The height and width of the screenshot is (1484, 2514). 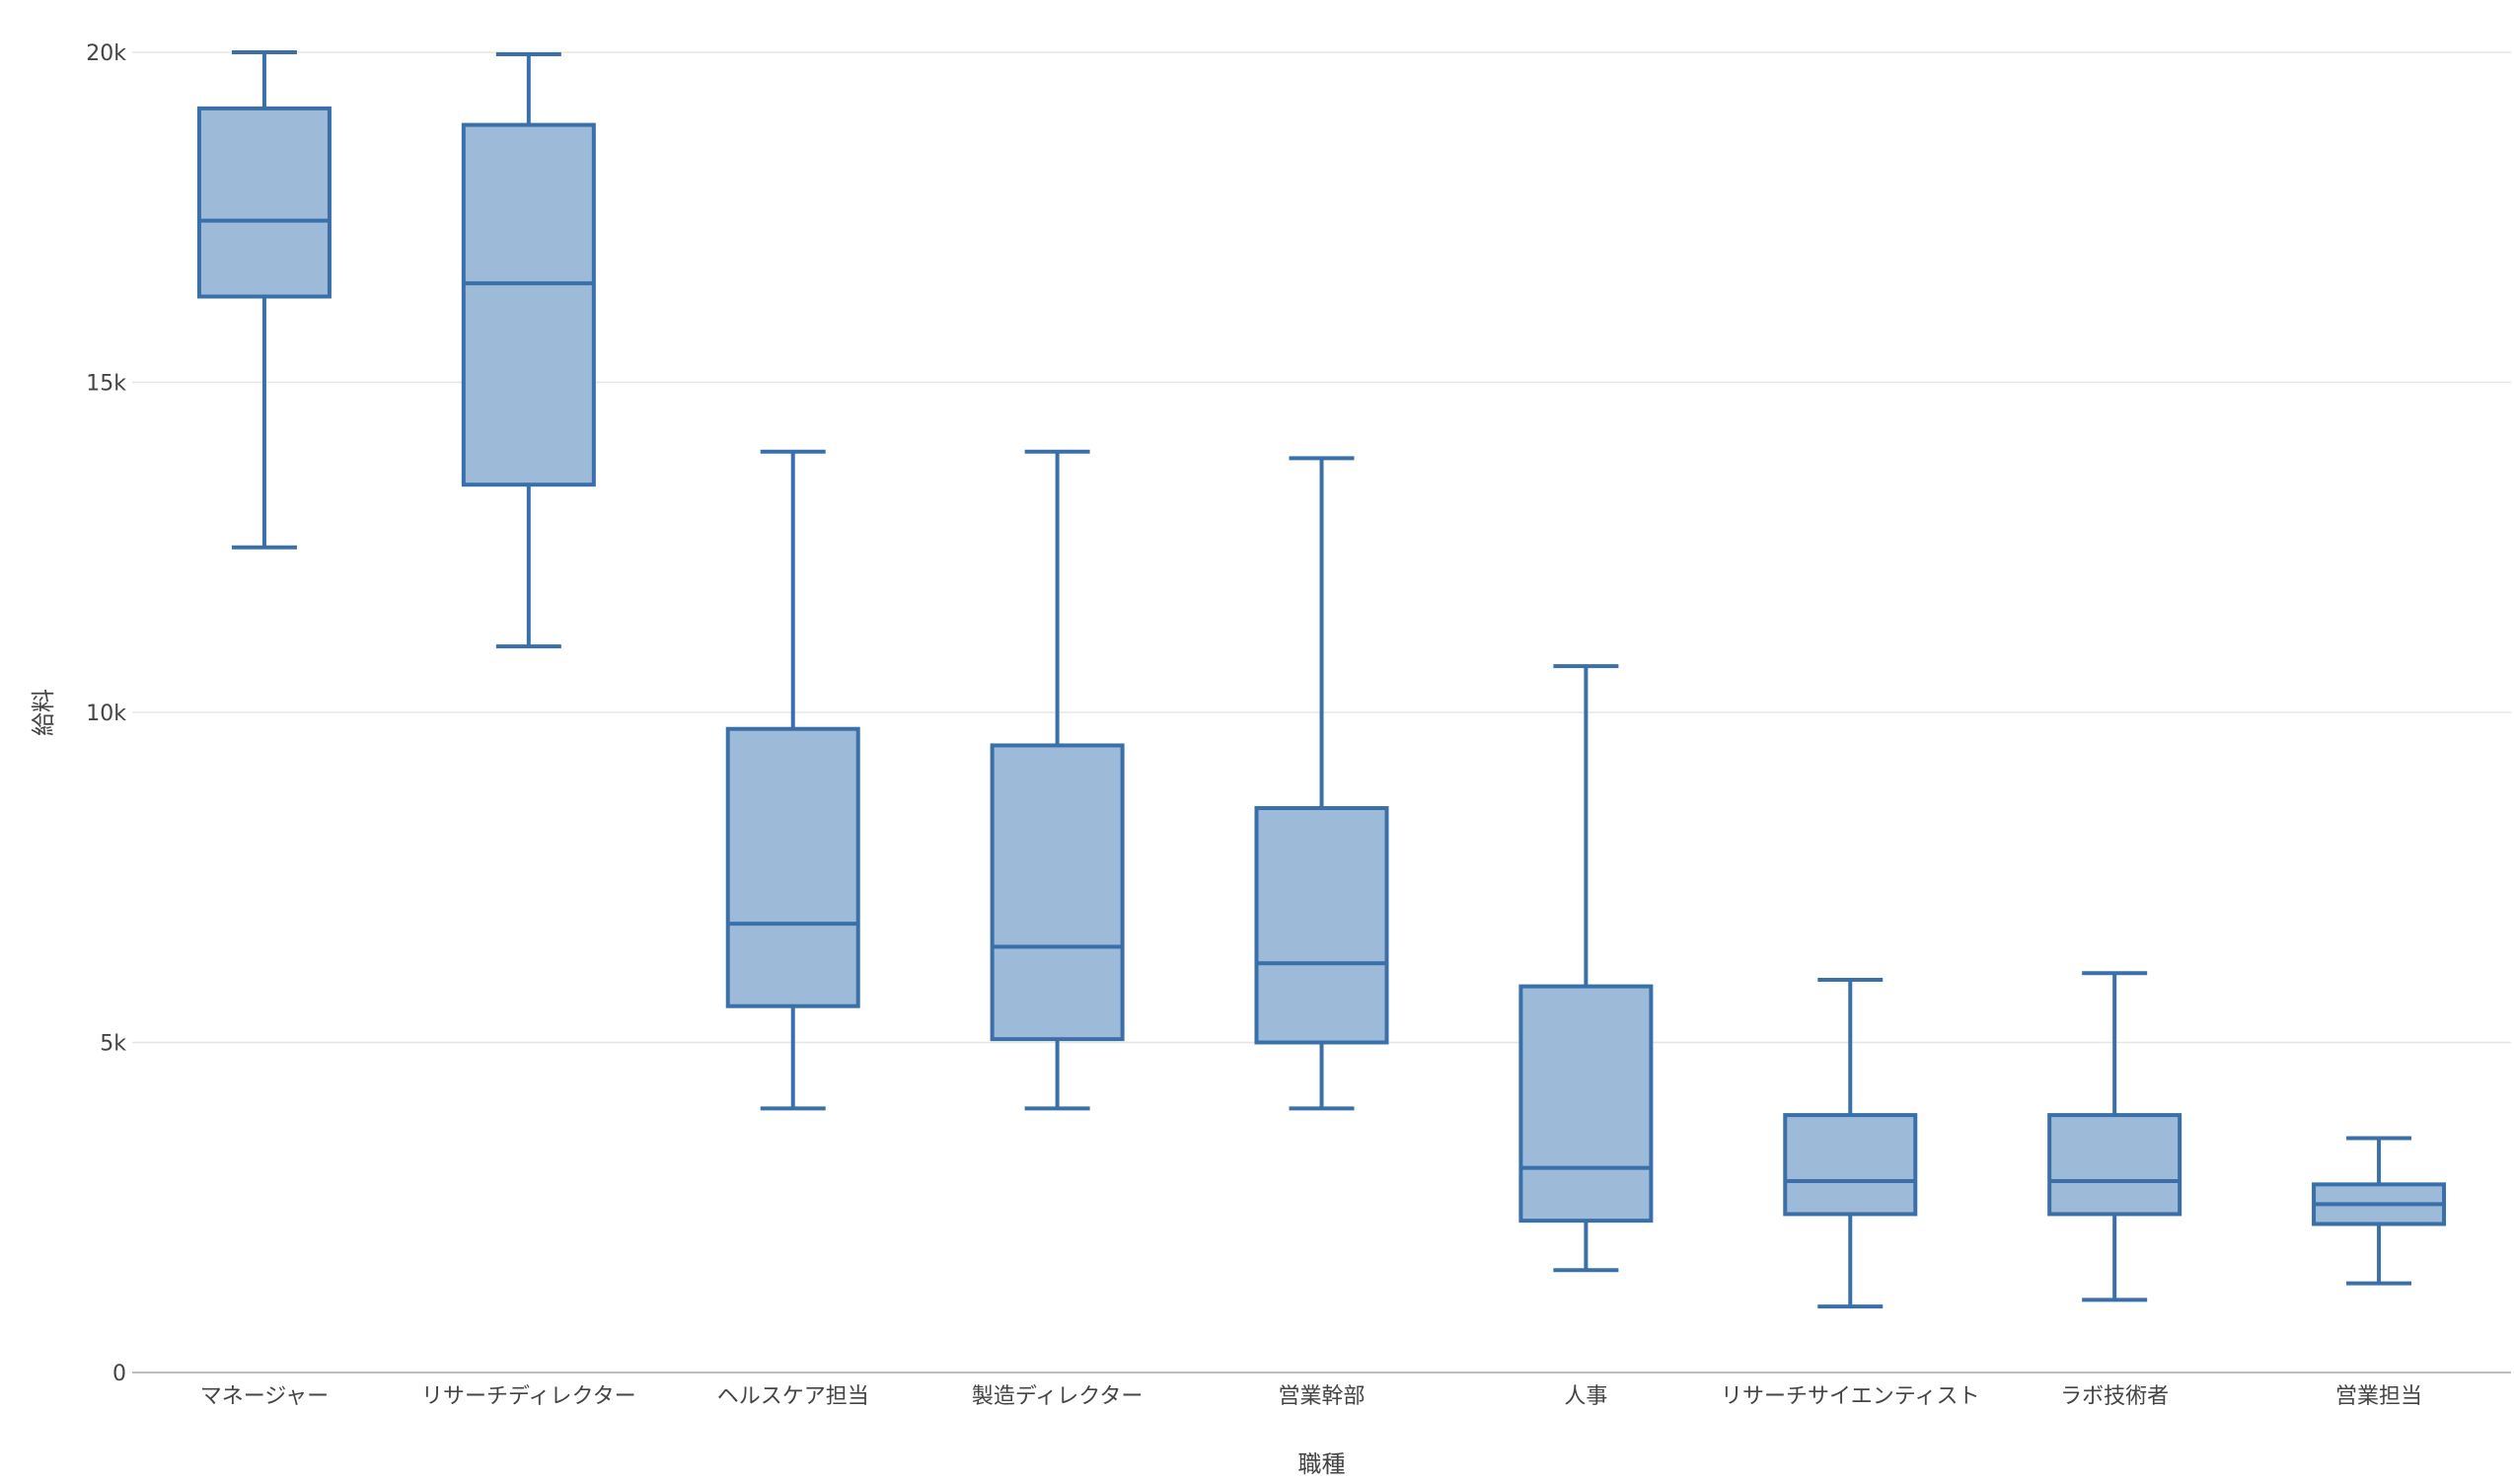 I want to click on x-tick-label: リサーチディレクター, so click(x=528, y=1396).